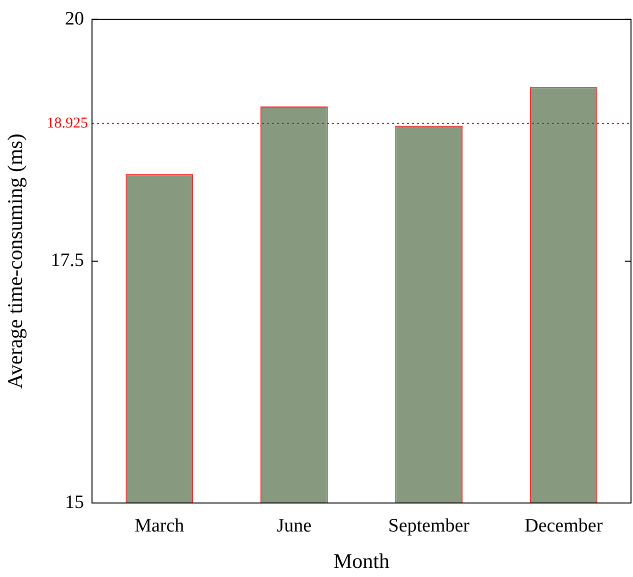 The width and height of the screenshot is (633, 577). What do you see at coordinates (429, 525) in the screenshot?
I see `x-tick-label: September` at bounding box center [429, 525].